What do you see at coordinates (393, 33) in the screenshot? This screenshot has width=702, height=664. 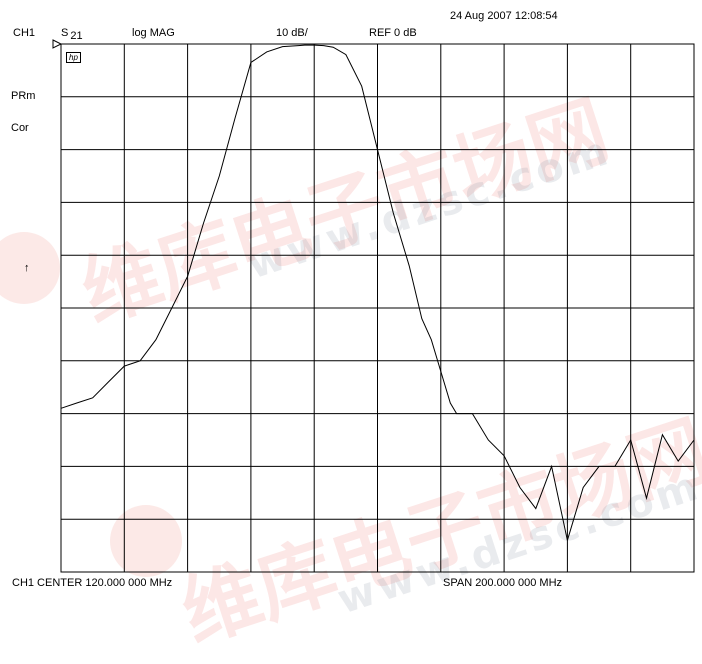 I see `reference-label: REF 0 dB` at bounding box center [393, 33].